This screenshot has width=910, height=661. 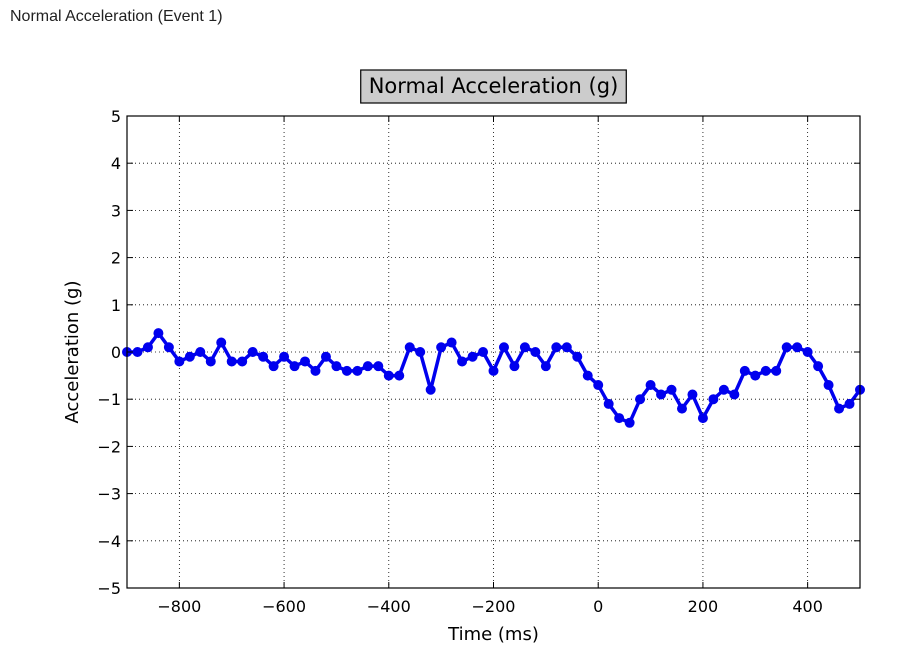 I want to click on x-tick-label: −400, so click(x=389, y=606).